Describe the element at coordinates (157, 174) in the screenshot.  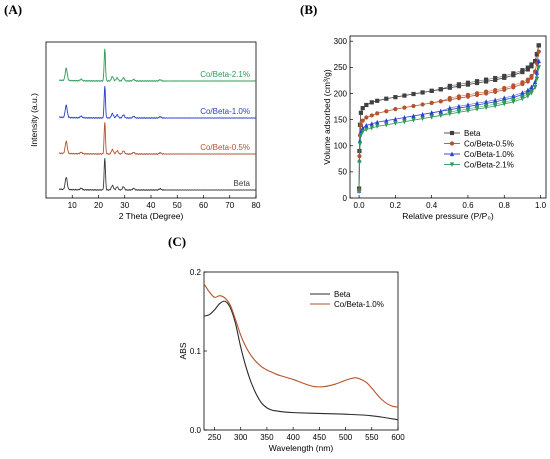
I see `xrd-line-beta` at that location.